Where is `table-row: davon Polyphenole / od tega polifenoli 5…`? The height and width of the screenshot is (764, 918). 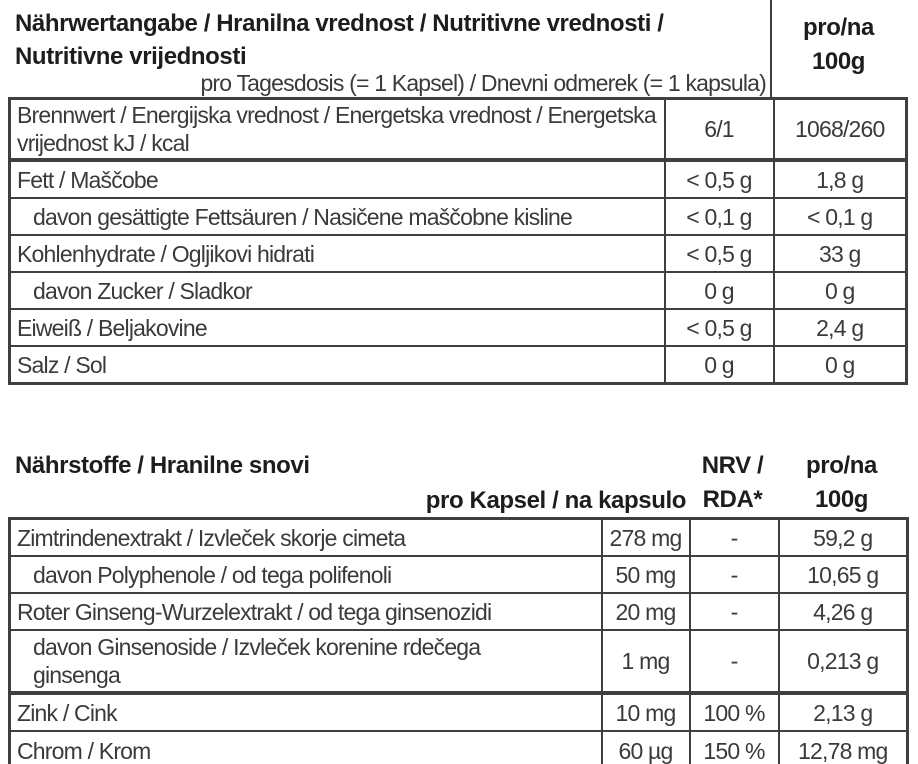 table-row: davon Polyphenole / od tega polifenoli 5… is located at coordinates (458, 574).